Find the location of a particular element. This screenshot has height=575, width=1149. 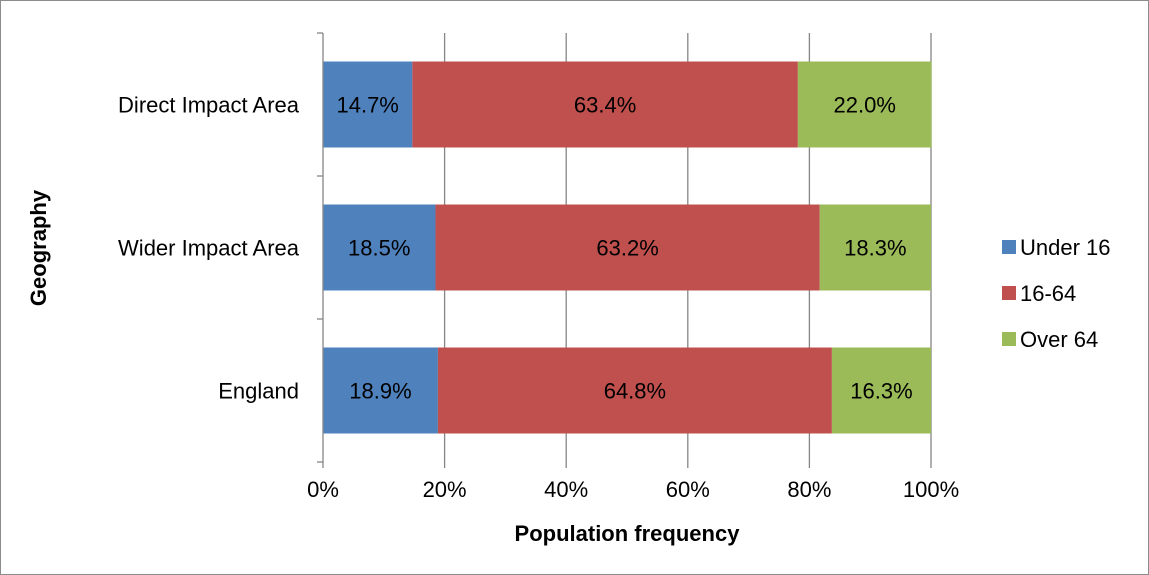

y-category-label: Direct Impact Area is located at coordinates (209, 105).